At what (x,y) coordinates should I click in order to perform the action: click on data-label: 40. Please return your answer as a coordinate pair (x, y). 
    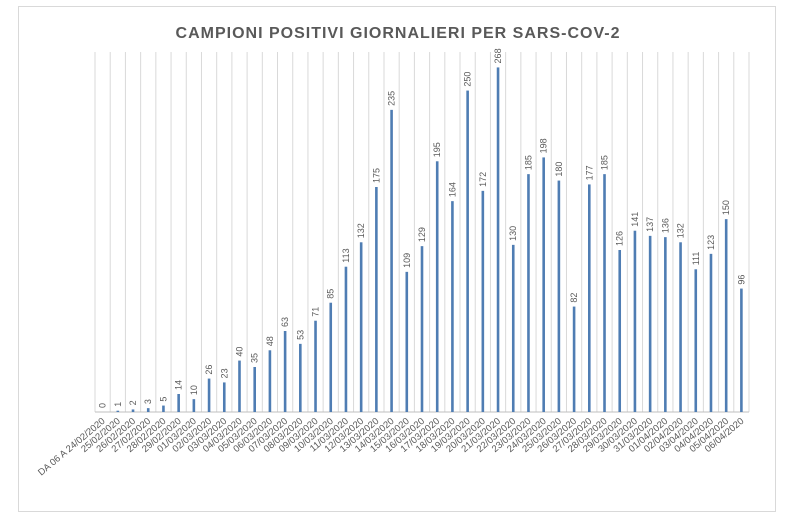
    Looking at the image, I should click on (239, 352).